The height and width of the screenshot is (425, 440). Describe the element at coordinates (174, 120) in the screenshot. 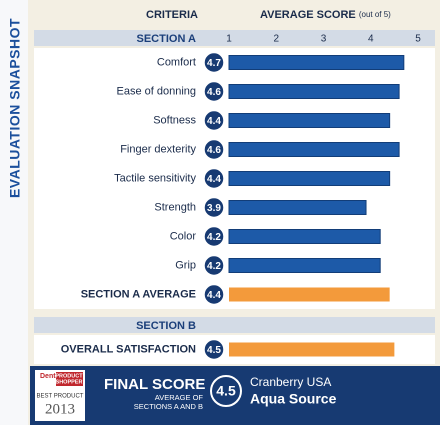

I see `category-label: Softness` at that location.